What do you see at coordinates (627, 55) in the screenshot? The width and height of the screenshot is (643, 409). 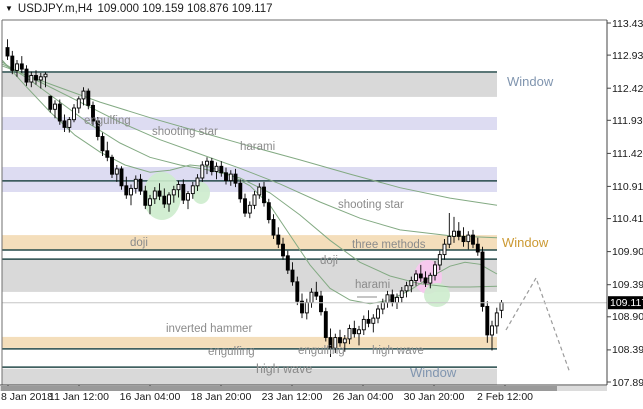 I see `price-axis-label: 112.935` at bounding box center [627, 55].